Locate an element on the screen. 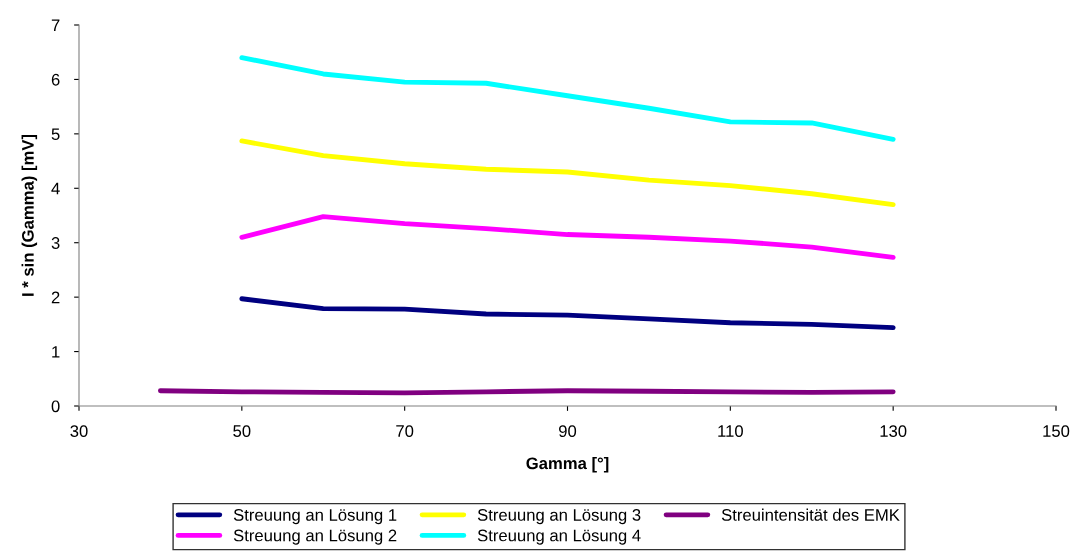 This screenshot has height=558, width=1078. x-tick-label: 30 is located at coordinates (79, 431).